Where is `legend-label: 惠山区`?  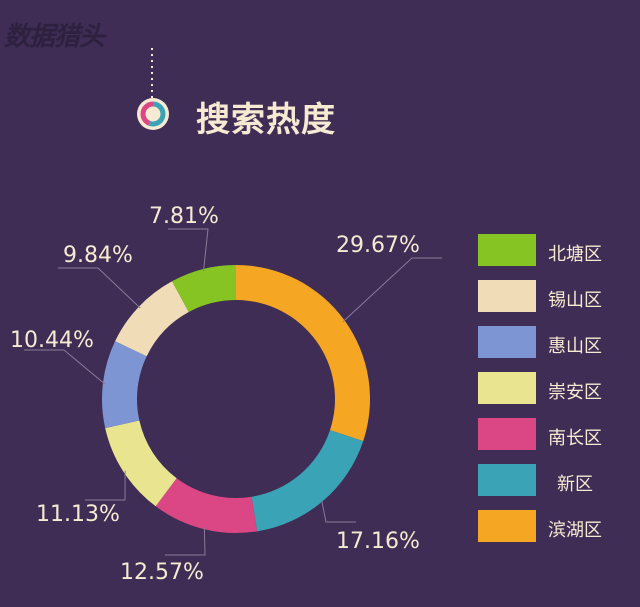 legend-label: 惠山区 is located at coordinates (575, 346).